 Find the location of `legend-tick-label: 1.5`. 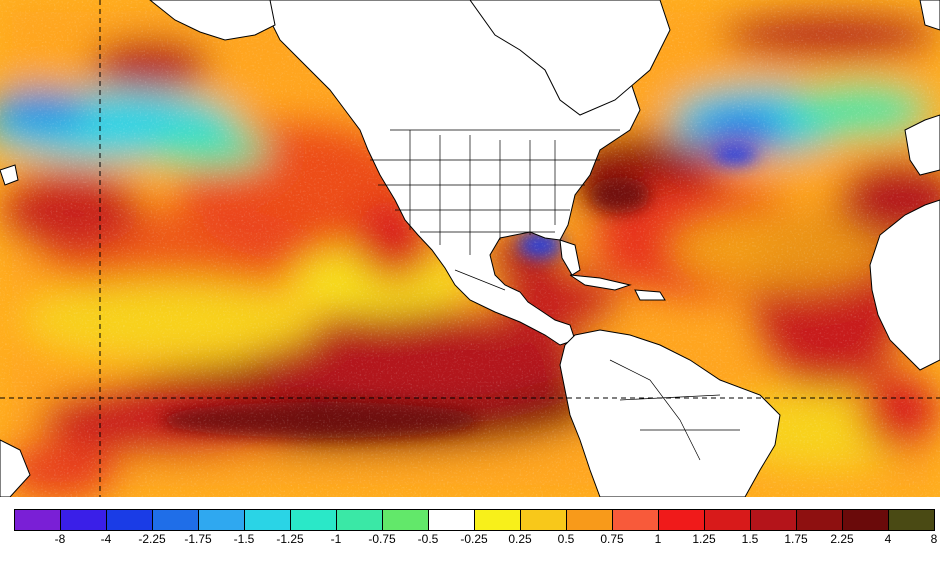

legend-tick-label: 1.5 is located at coordinates (750, 539).